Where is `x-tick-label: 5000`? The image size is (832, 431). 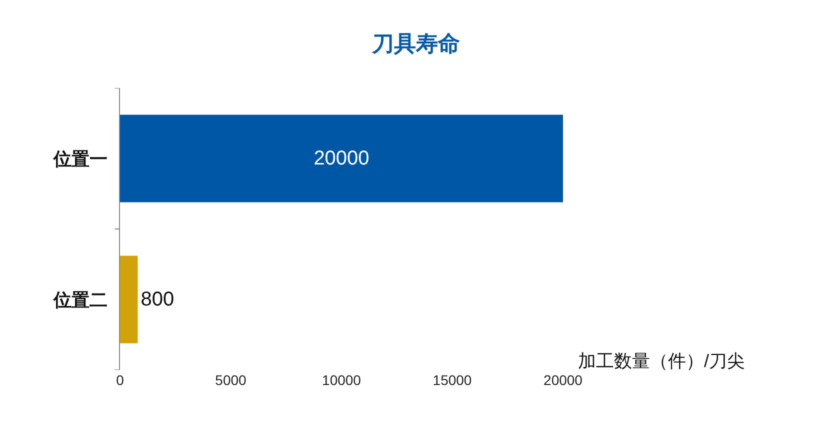 x-tick-label: 5000 is located at coordinates (231, 380).